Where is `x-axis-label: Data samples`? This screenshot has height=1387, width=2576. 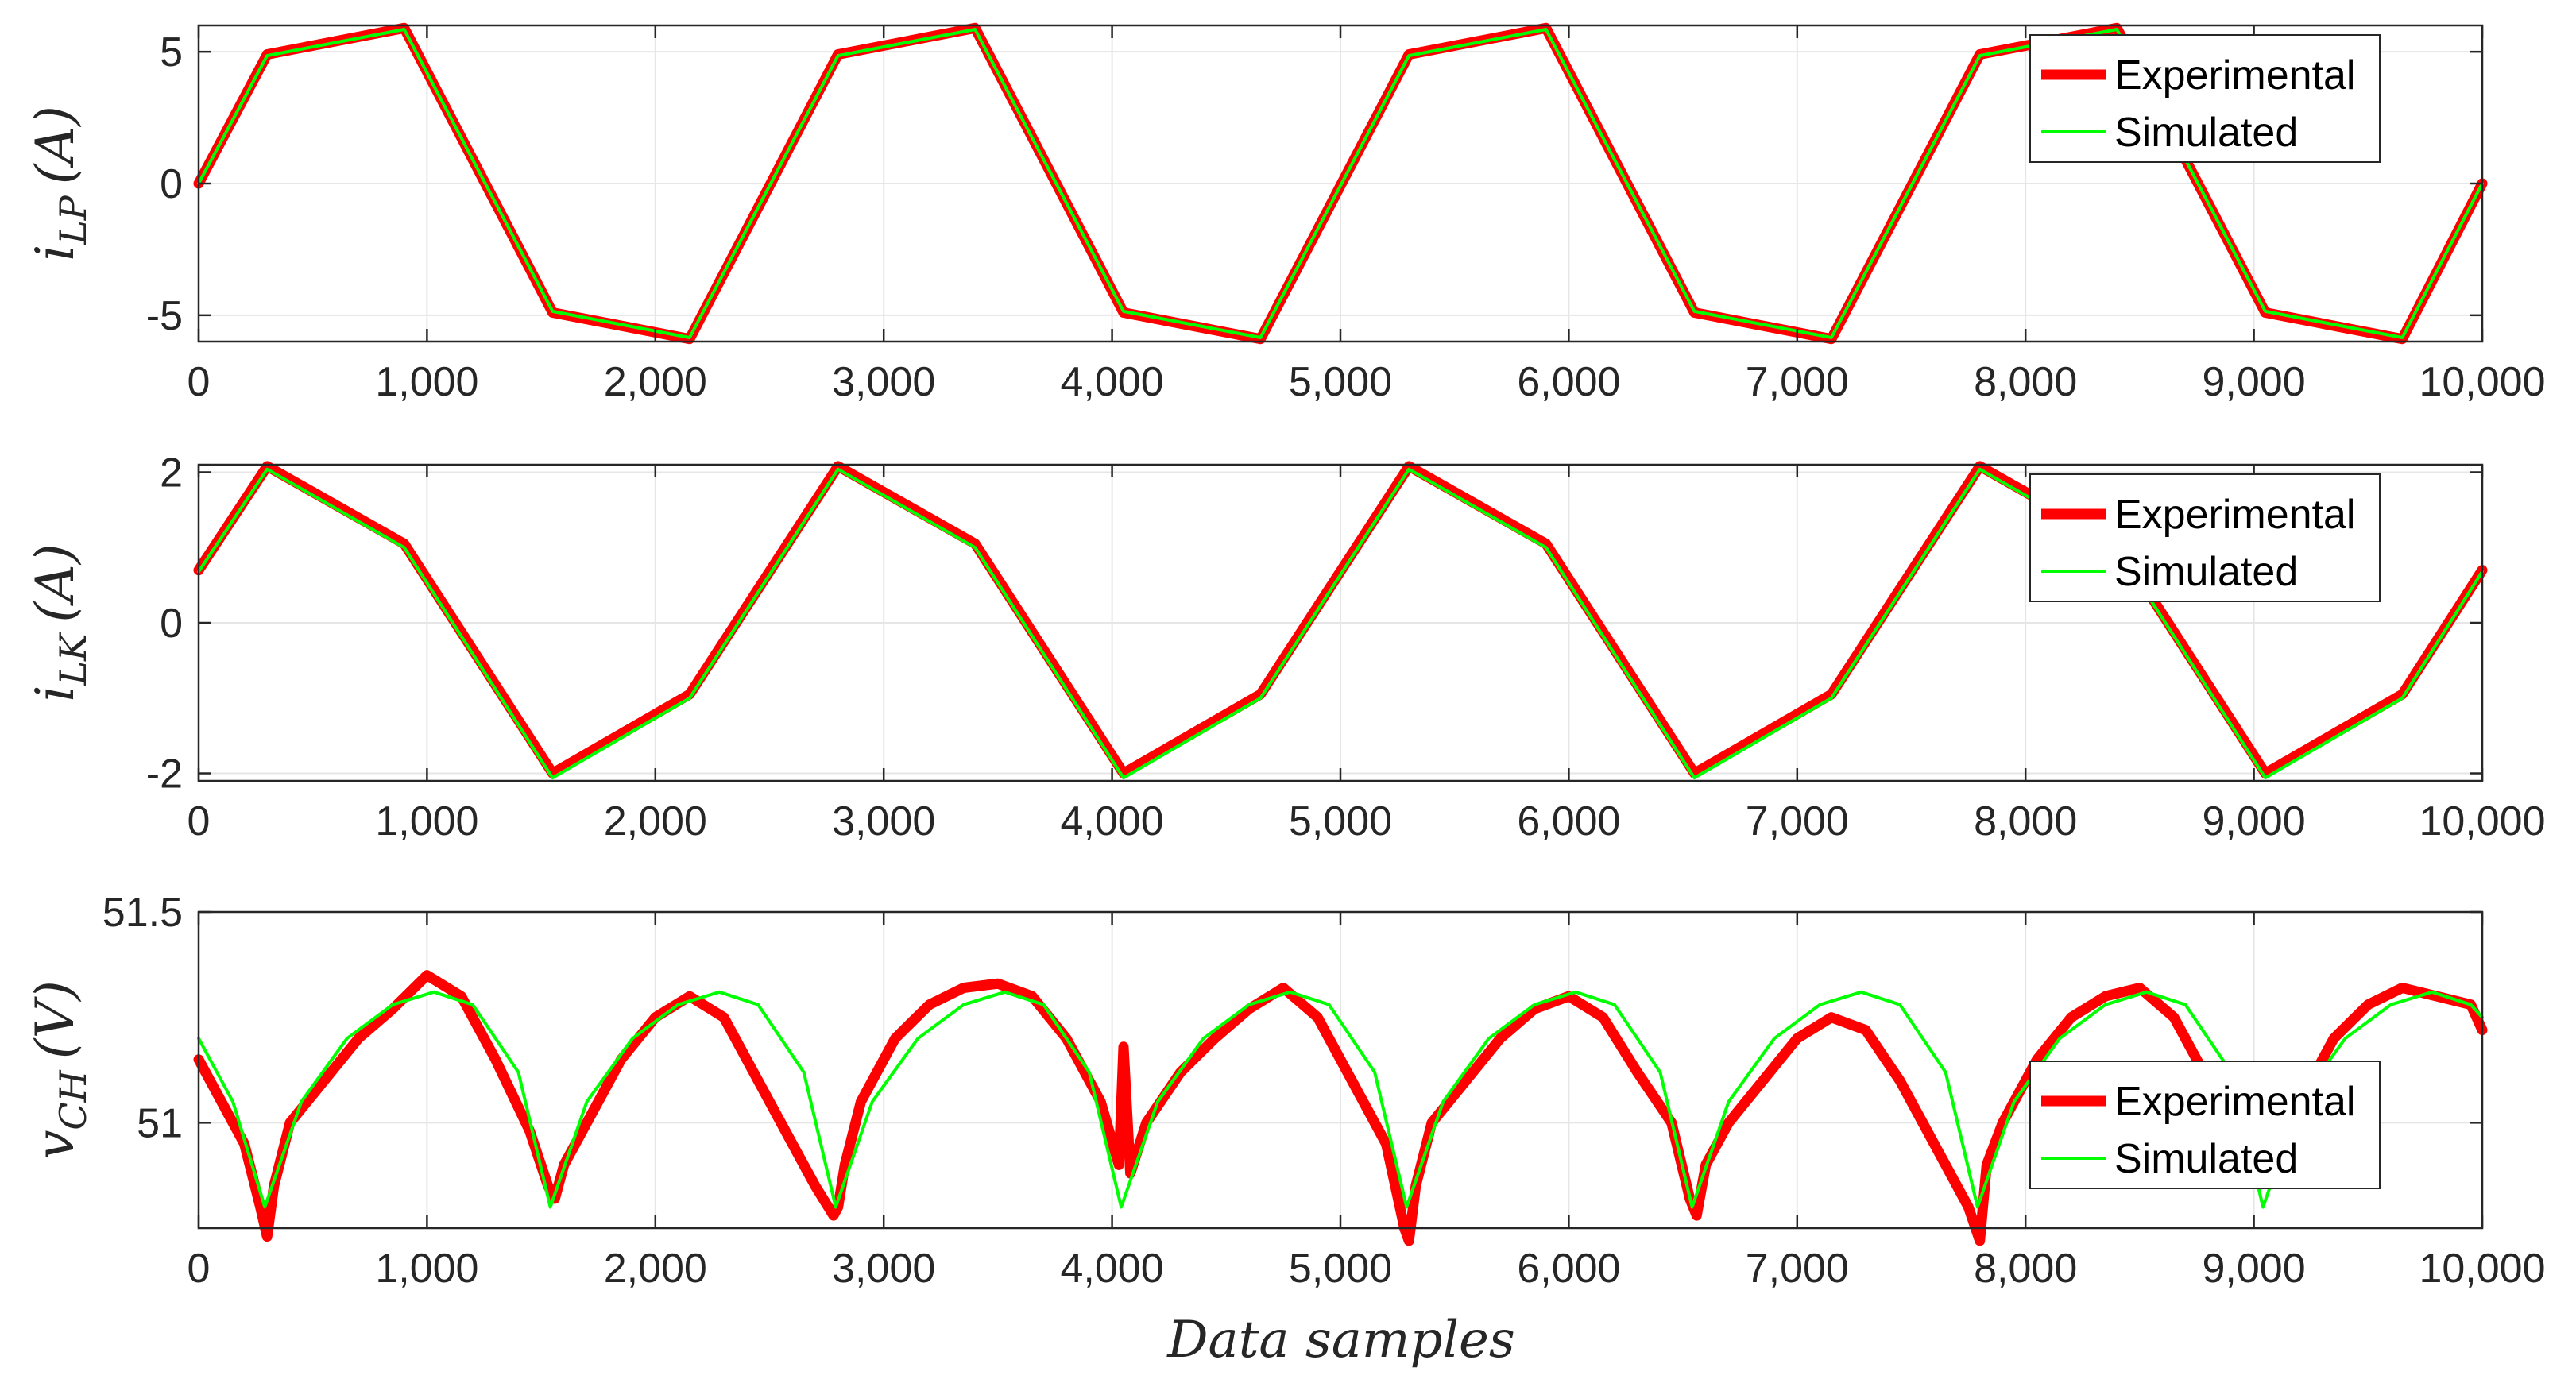
x-axis-label: Data samples is located at coordinates (1340, 1340).